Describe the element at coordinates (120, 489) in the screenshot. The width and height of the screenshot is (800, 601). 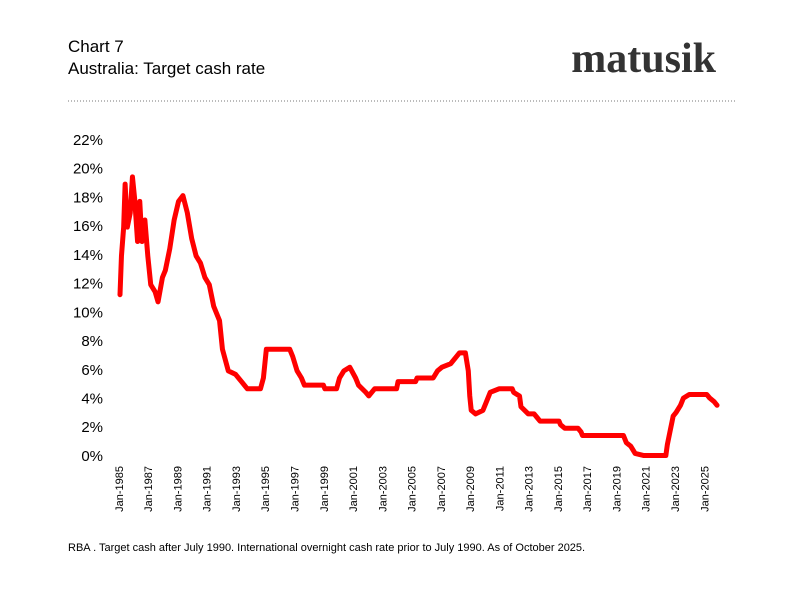
I see `x-tick-label: Jan-1985` at that location.